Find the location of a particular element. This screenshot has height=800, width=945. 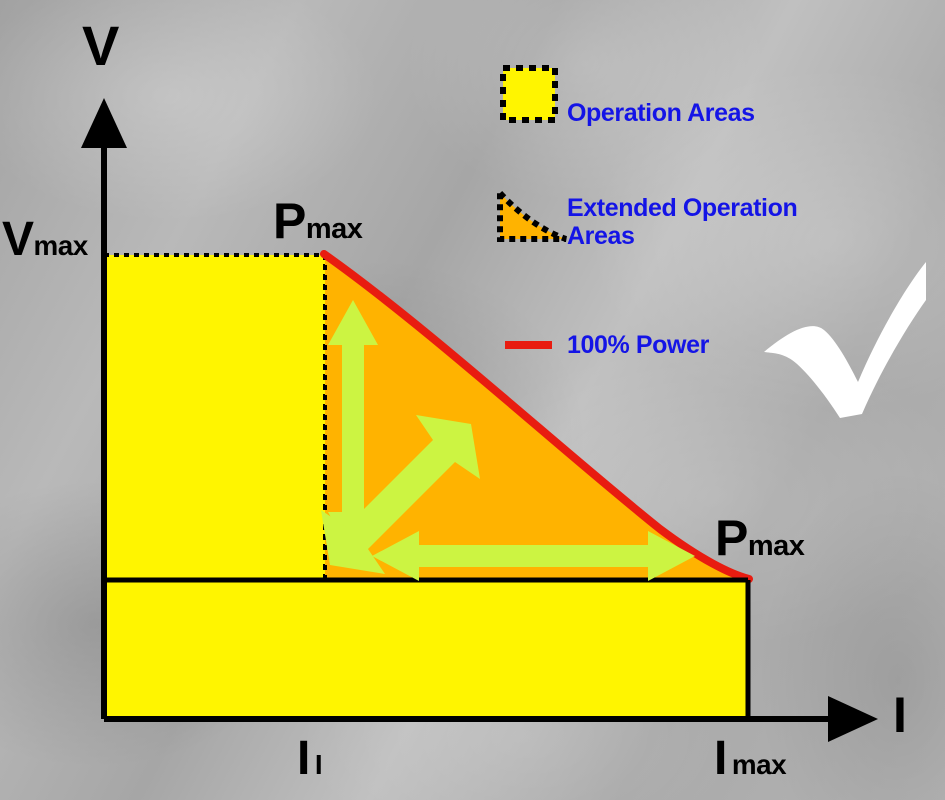

horizontal-double-arrow is located at coordinates (533, 556).